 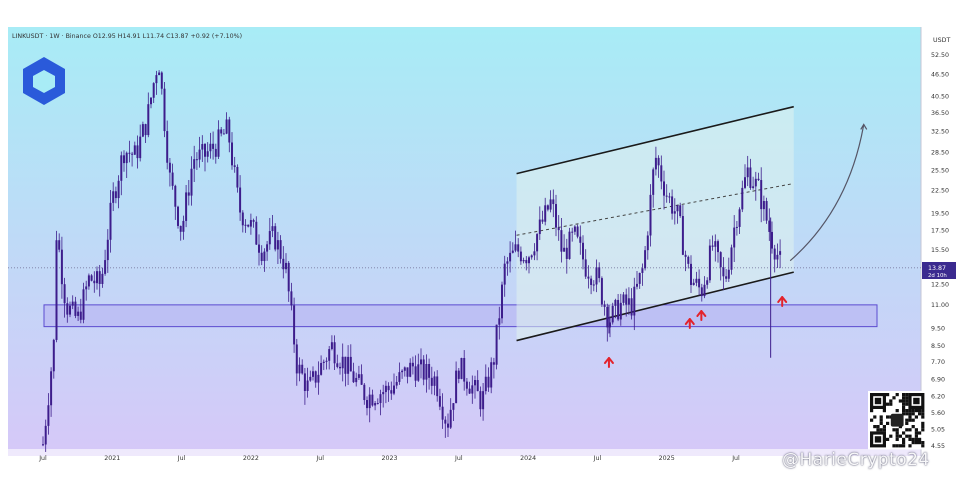 What do you see at coordinates (938, 346) in the screenshot?
I see `price-tick-label: 8.50` at bounding box center [938, 346].